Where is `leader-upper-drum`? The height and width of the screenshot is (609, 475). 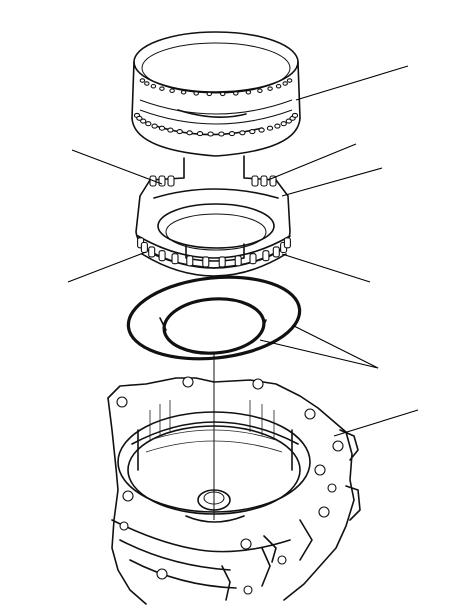 leader-upper-drum is located at coordinates (352, 83).